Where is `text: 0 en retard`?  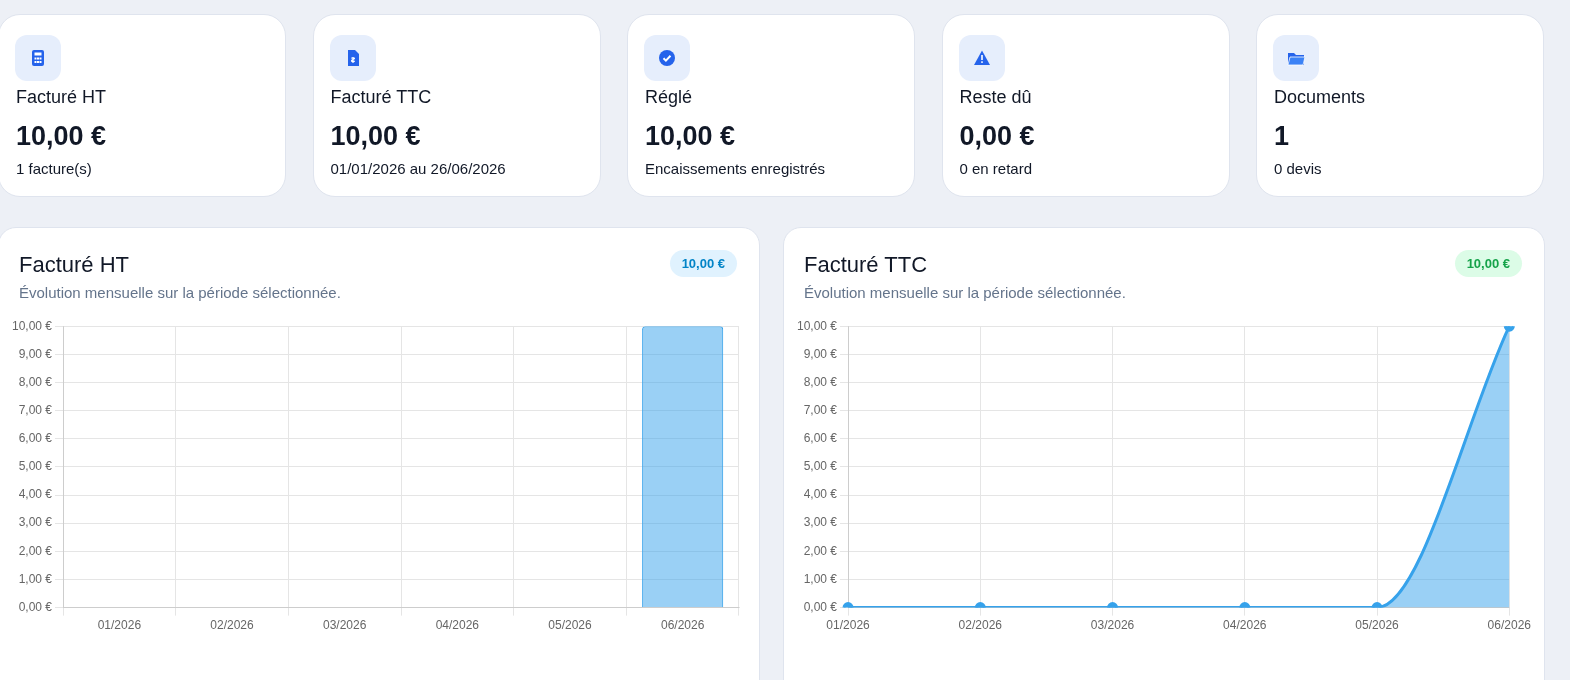 text: 0 en retard is located at coordinates (996, 168).